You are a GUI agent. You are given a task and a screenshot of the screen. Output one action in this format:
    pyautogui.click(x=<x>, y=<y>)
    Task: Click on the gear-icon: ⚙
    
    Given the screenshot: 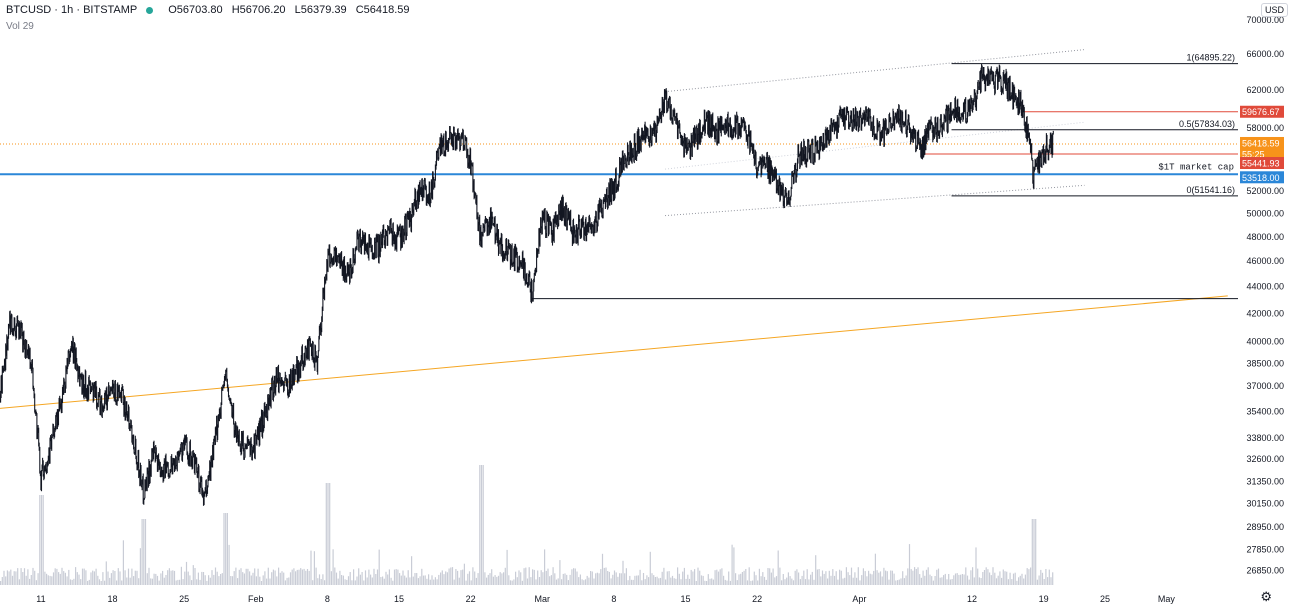 What is the action you would take?
    pyautogui.click(x=1266, y=596)
    